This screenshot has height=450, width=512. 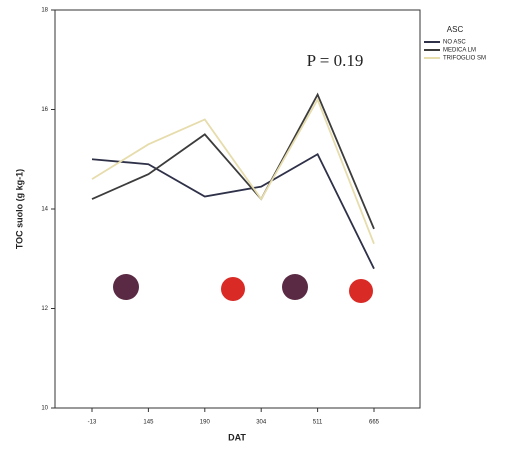 What do you see at coordinates (19, 209) in the screenshot?
I see `y-axis-label: TOC suolo (g kg-1)` at bounding box center [19, 209].